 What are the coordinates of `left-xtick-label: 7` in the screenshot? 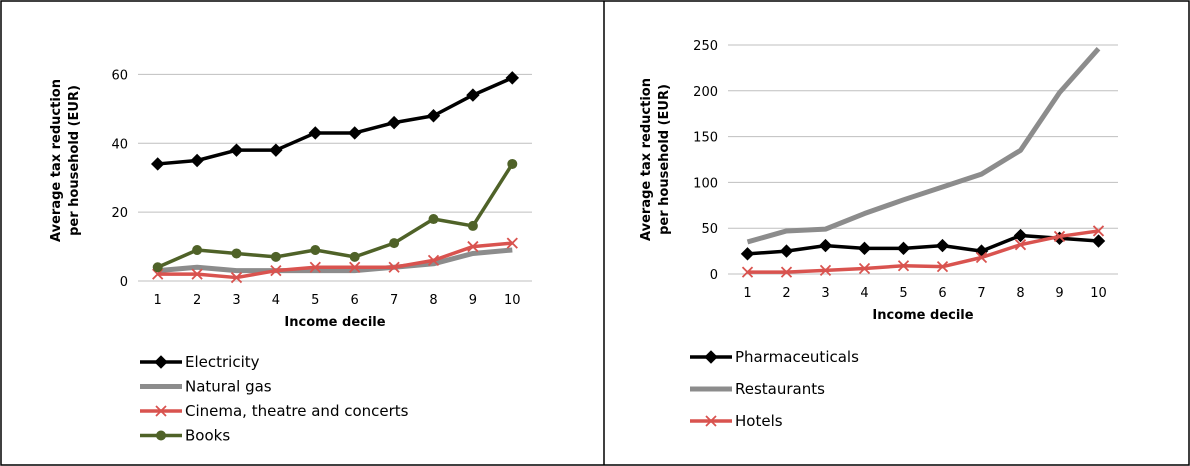 It's located at (394, 300).